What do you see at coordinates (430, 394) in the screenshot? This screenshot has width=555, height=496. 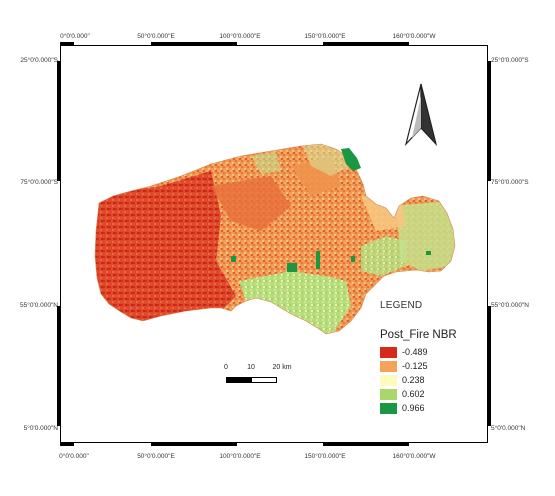 I see `legend-item: 0.602` at bounding box center [430, 394].